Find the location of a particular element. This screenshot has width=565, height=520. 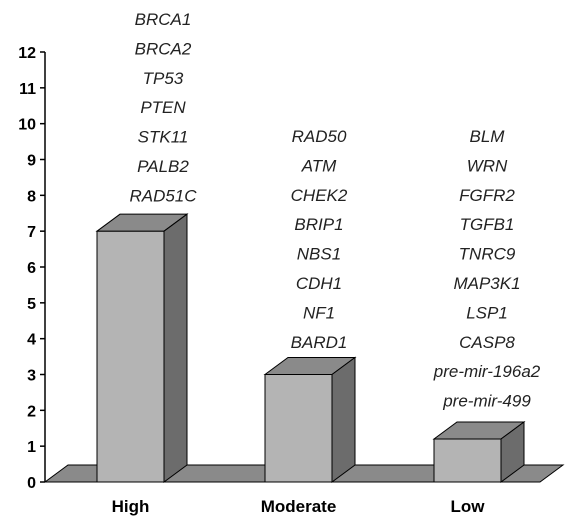

gene-label: CDH1 is located at coordinates (319, 283).